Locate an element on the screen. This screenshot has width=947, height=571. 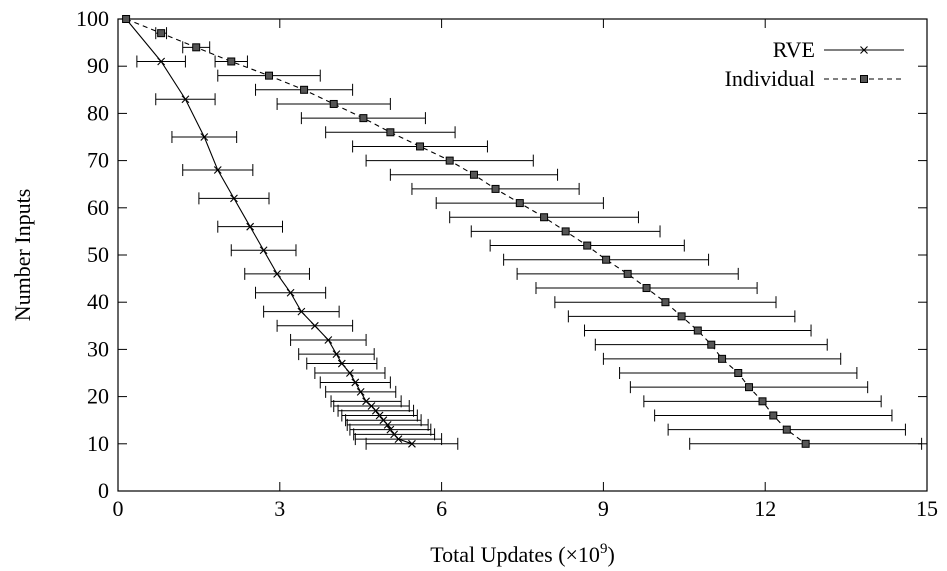
y-tick-label: 100 is located at coordinates (92, 18).